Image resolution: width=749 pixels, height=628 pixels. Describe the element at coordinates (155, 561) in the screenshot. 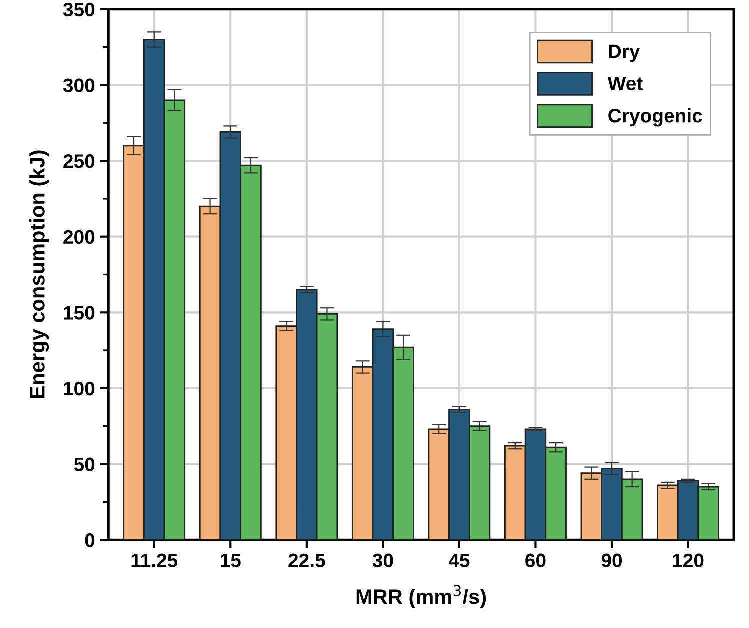

I see `x-tick-label: 11.25` at that location.